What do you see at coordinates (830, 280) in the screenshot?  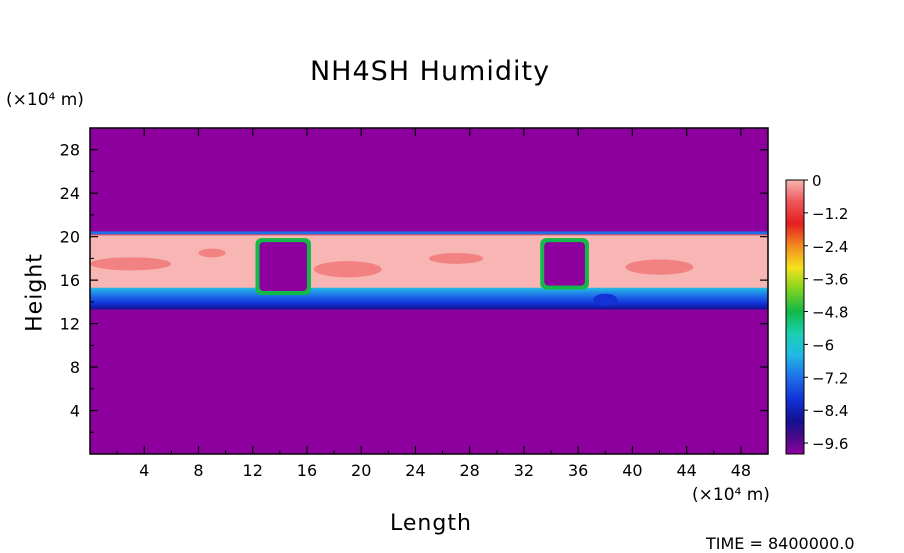 I see `colorbar-tick-label: −3.6` at bounding box center [830, 280].